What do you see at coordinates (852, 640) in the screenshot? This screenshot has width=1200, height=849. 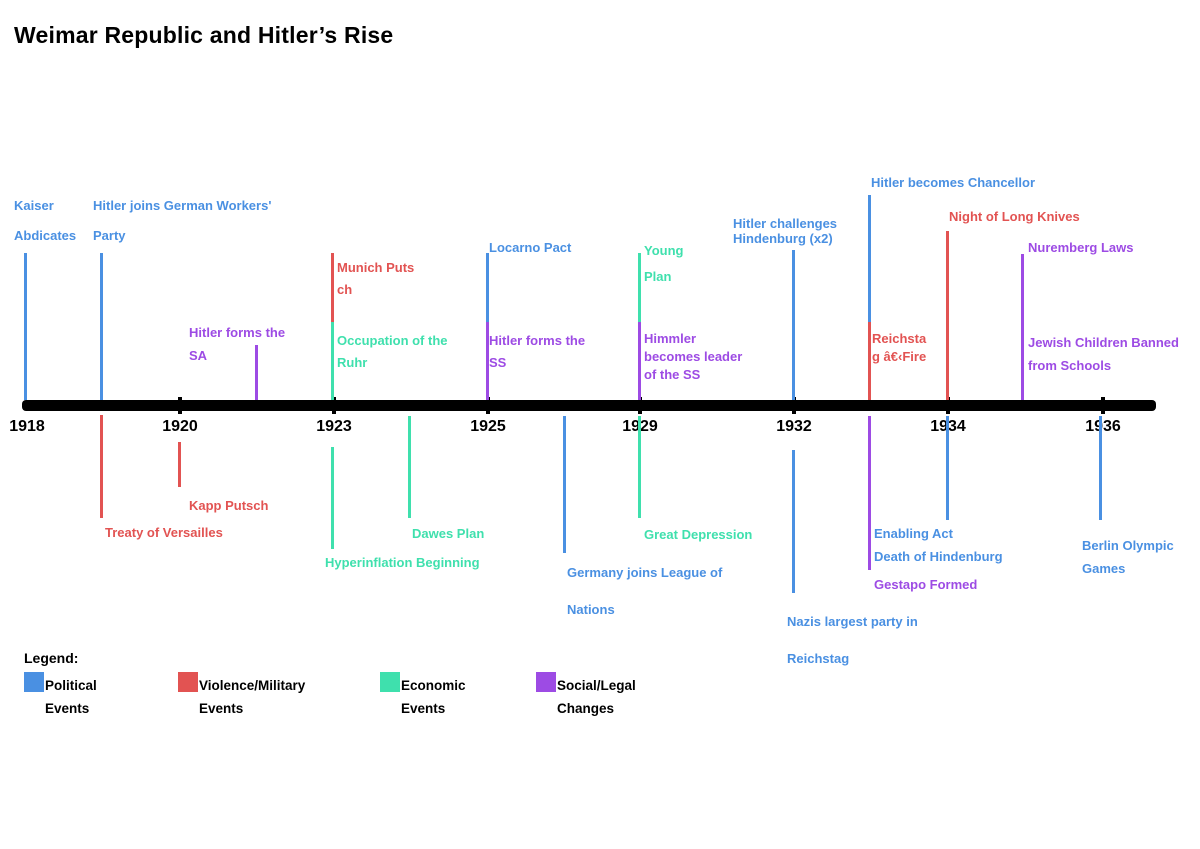 I see `event-label-nazis-largest-party-in-reichstag: Nazis largest party in Reichstag` at bounding box center [852, 640].